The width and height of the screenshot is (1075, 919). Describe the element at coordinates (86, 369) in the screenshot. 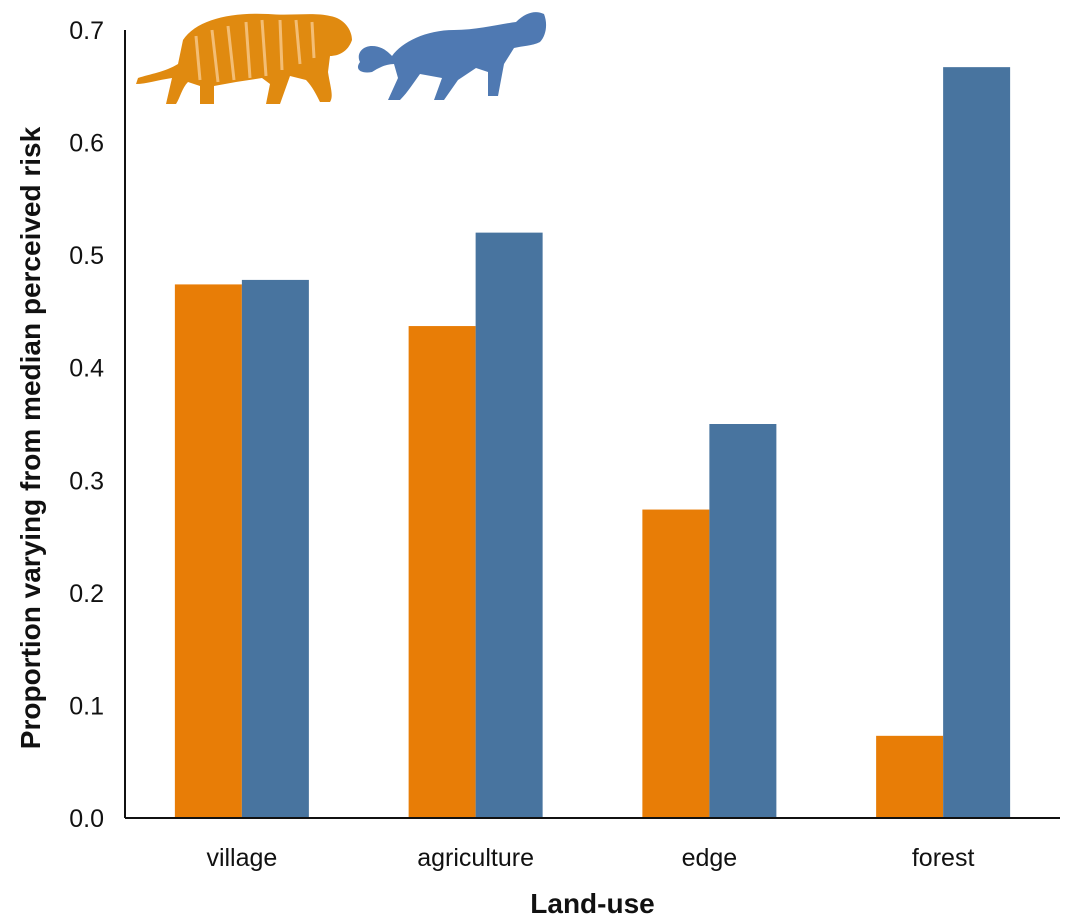

I see `y-tick-label: 0.4` at that location.